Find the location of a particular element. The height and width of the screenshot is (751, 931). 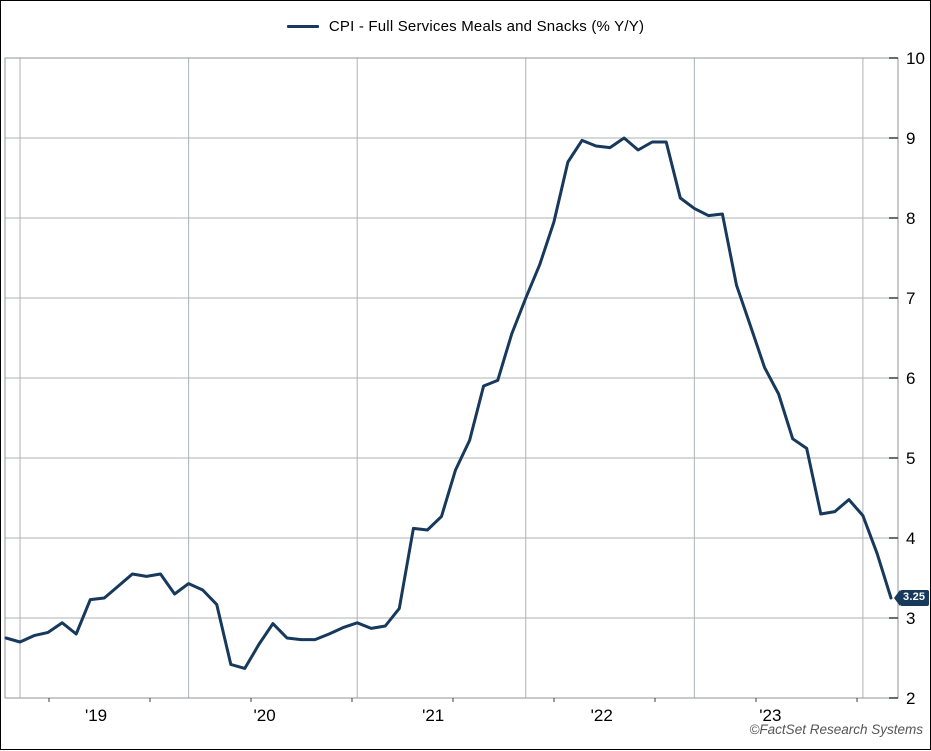

y-axis-label: 6 is located at coordinates (910, 378).